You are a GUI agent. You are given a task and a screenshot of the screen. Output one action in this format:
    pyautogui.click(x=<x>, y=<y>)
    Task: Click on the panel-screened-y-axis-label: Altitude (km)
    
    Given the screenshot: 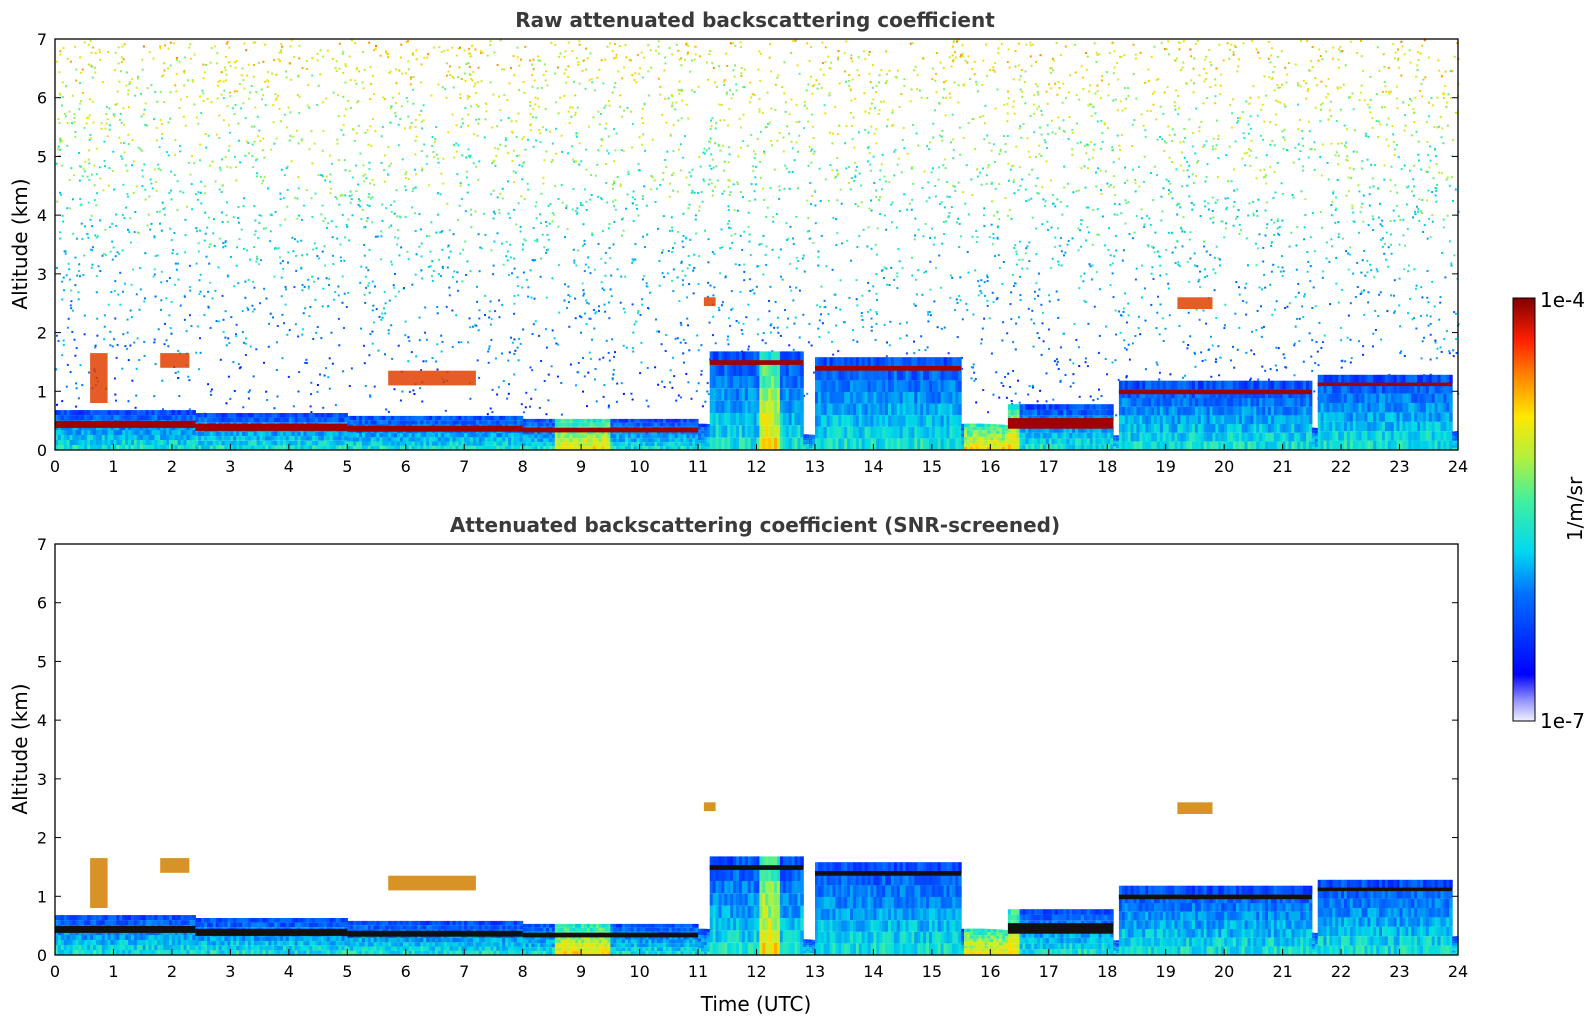 What is the action you would take?
    pyautogui.click(x=20, y=748)
    